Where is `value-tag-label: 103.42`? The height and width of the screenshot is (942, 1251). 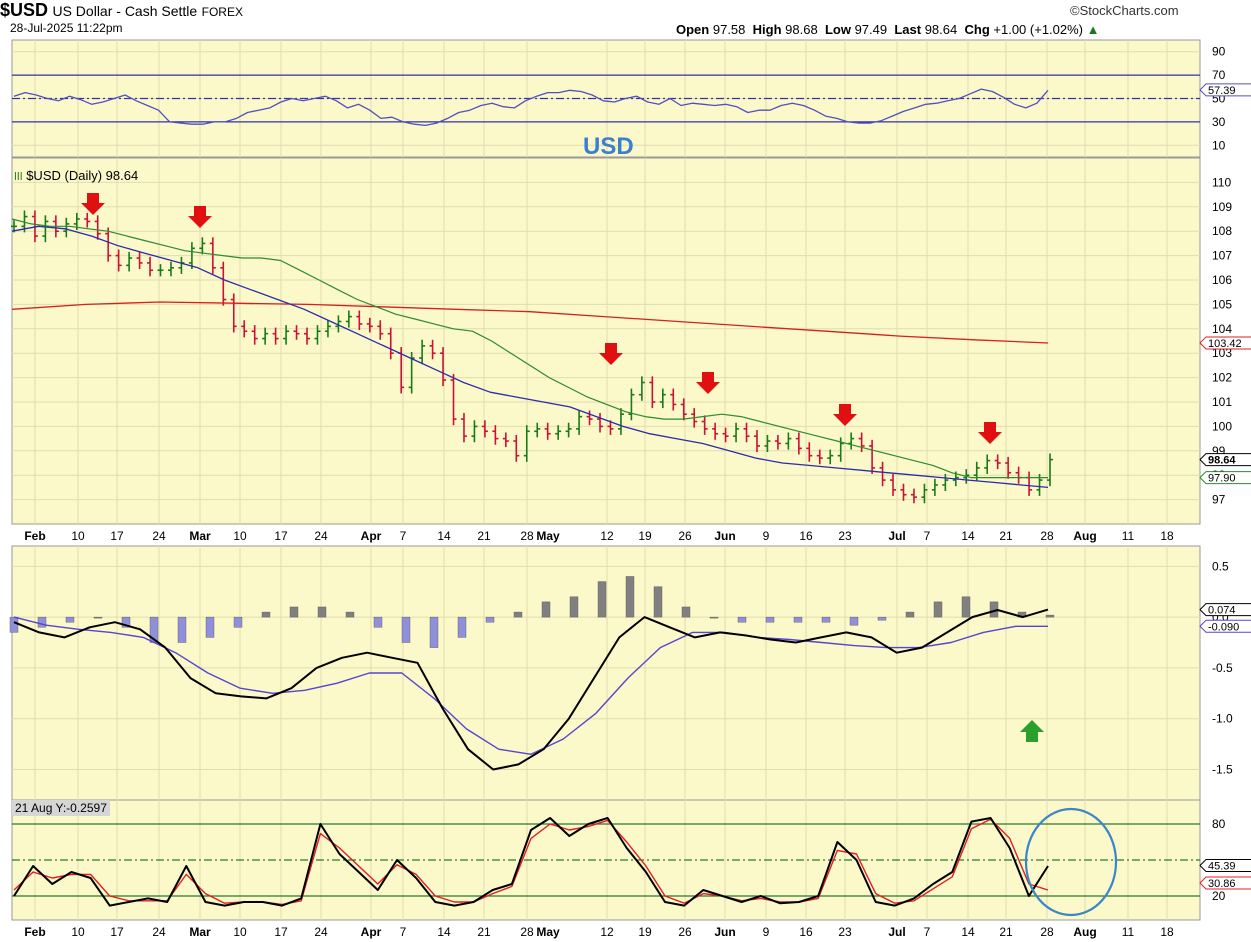
value-tag-label: 103.42 is located at coordinates (1225, 344).